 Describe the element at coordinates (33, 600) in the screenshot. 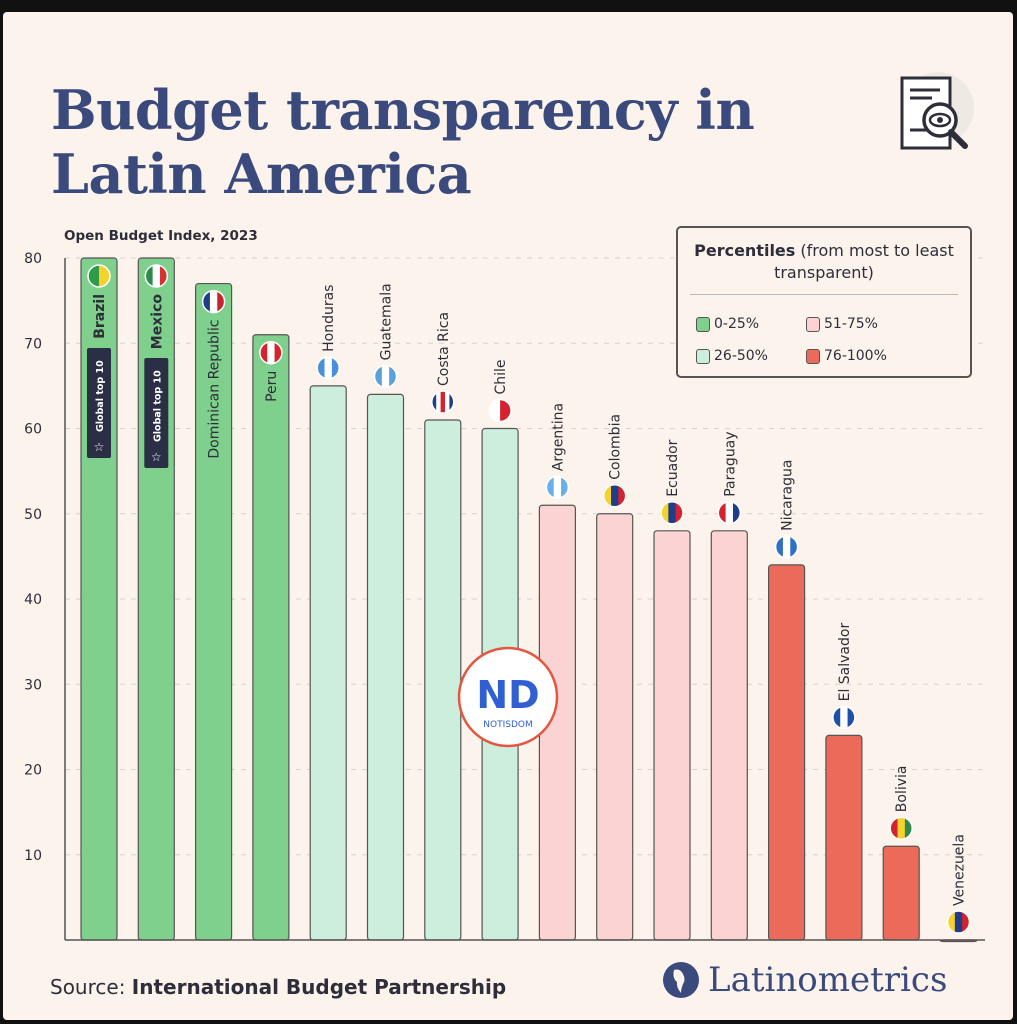

I see `y-tick-label: 40` at that location.